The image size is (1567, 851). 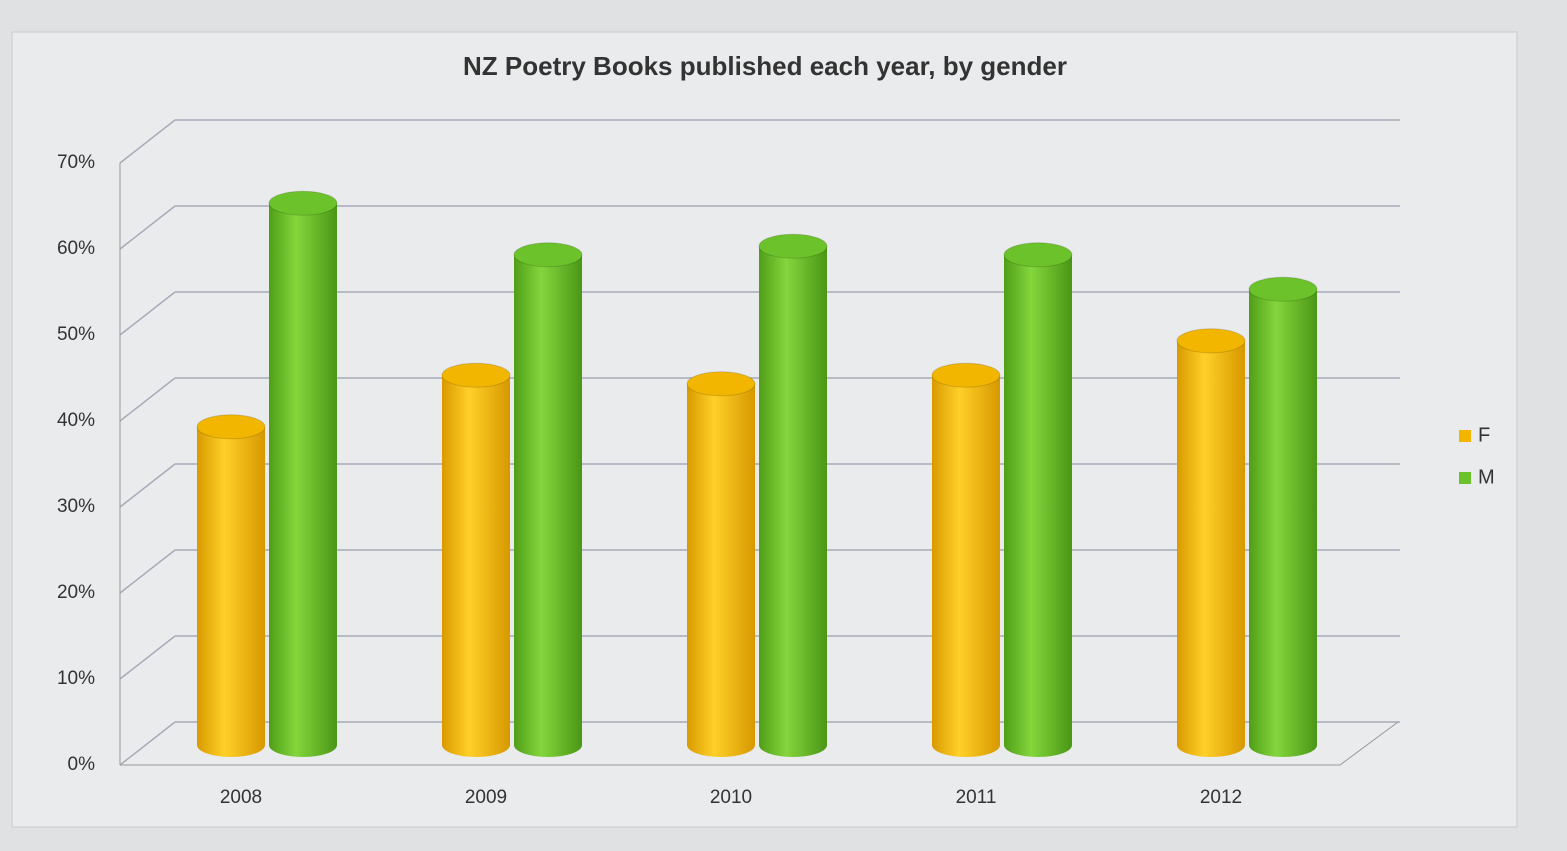 What do you see at coordinates (241, 797) in the screenshot?
I see `x-tick-label: 2008` at bounding box center [241, 797].